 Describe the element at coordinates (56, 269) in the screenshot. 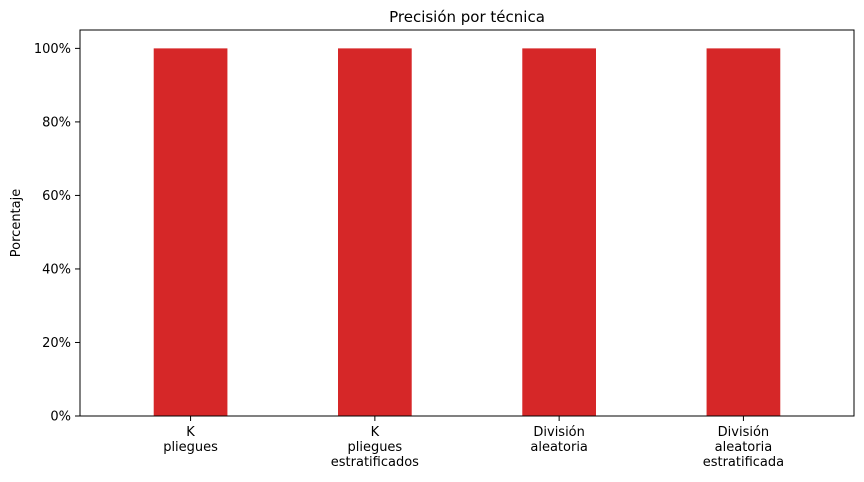

I see `y-tick-label: 40%` at that location.